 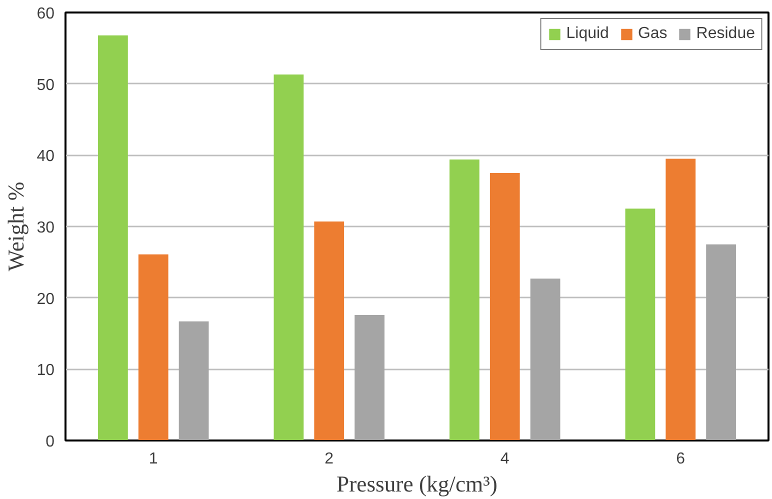 What do you see at coordinates (45, 157) in the screenshot?
I see `y-tick-label: 40` at bounding box center [45, 157].